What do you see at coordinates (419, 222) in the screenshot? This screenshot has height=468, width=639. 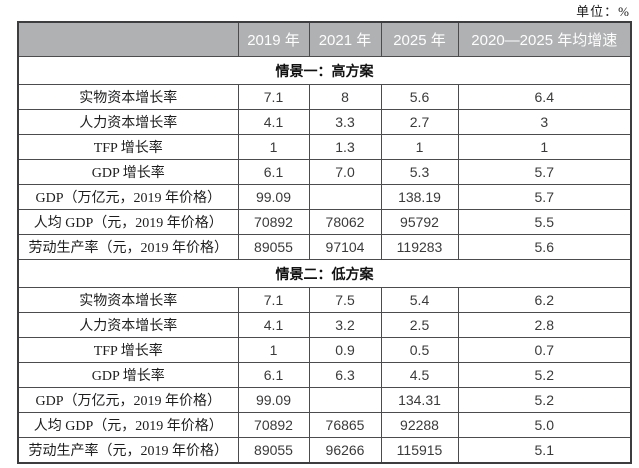 I see `cell-value: 95792` at bounding box center [419, 222].